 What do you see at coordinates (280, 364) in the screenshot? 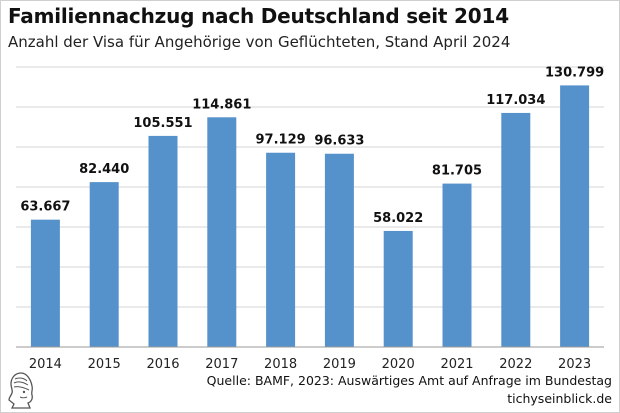
I see `x-tick-label: 2018` at bounding box center [280, 364].